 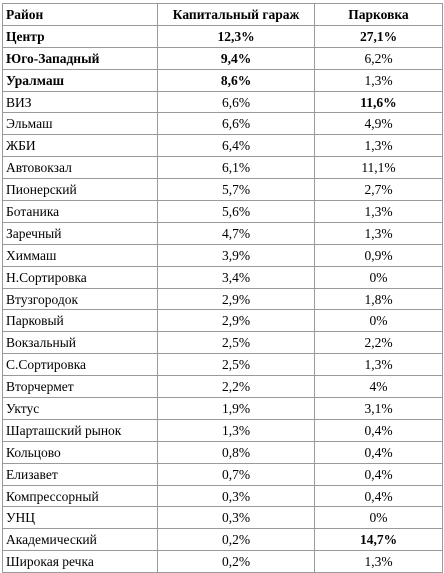 What do you see at coordinates (80, 36) in the screenshot?
I see `cell-district: Центр` at bounding box center [80, 36].